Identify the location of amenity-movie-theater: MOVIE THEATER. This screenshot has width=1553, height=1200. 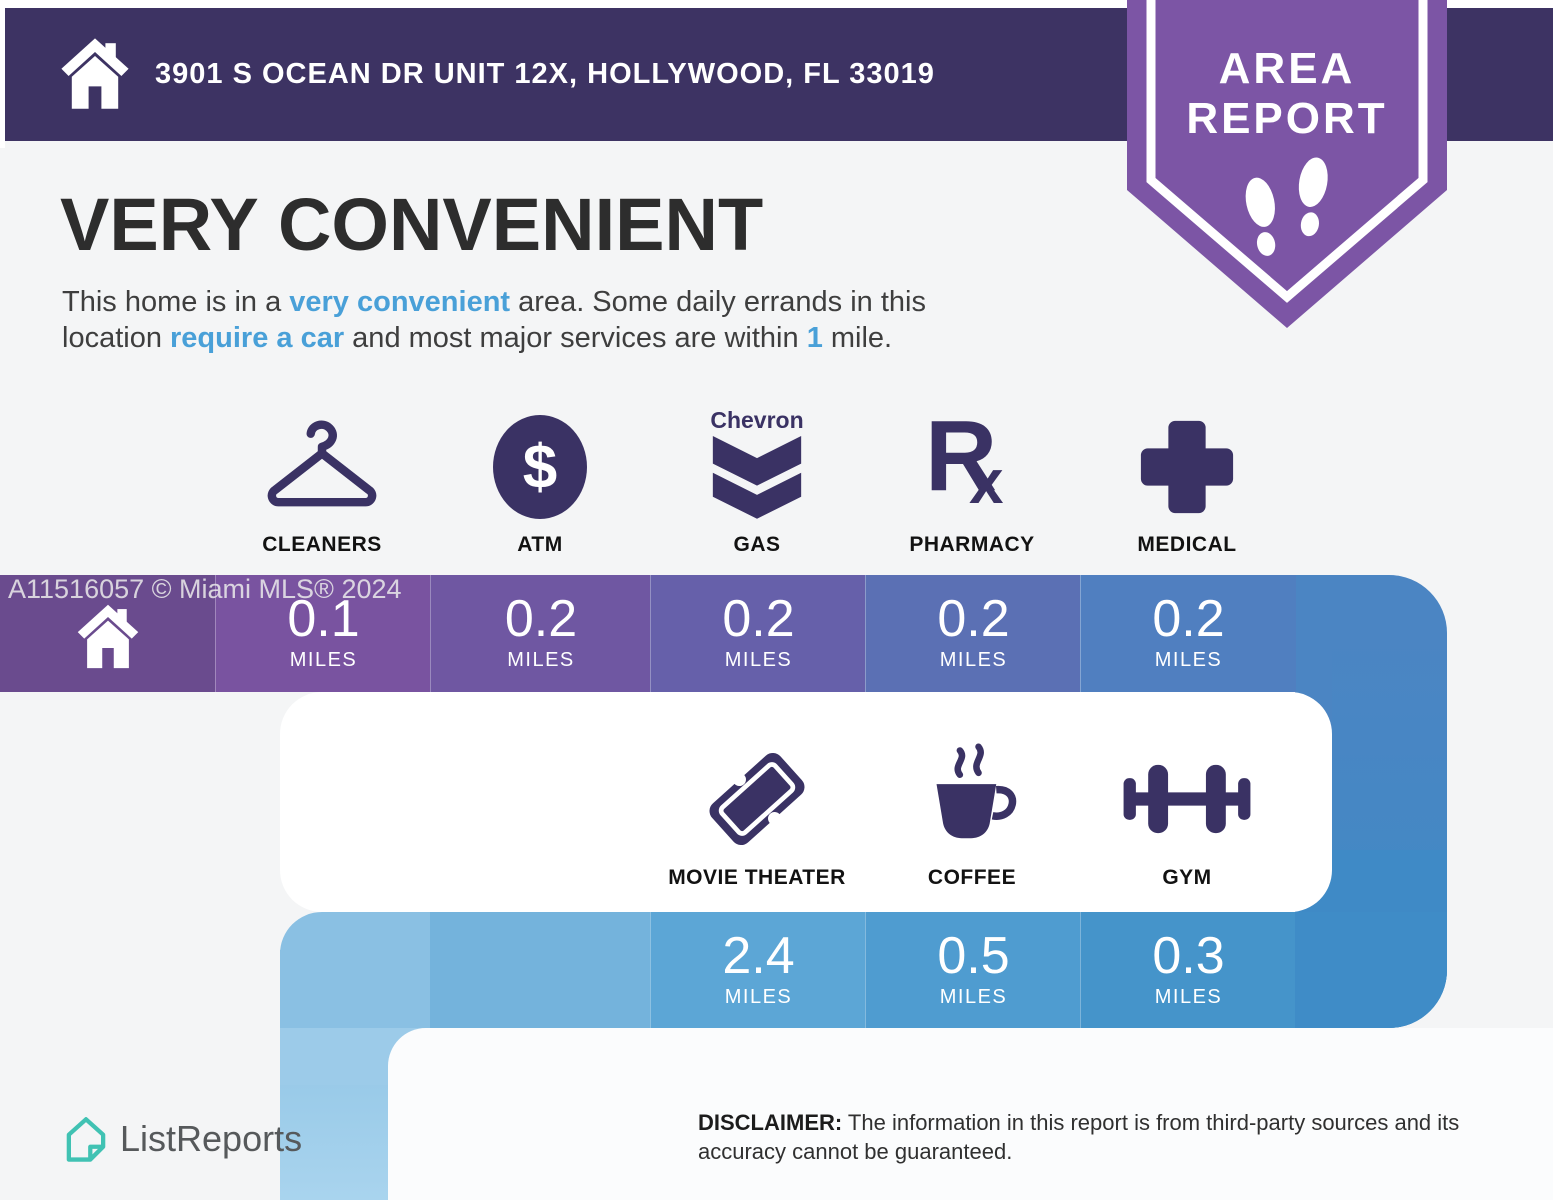
(757, 813).